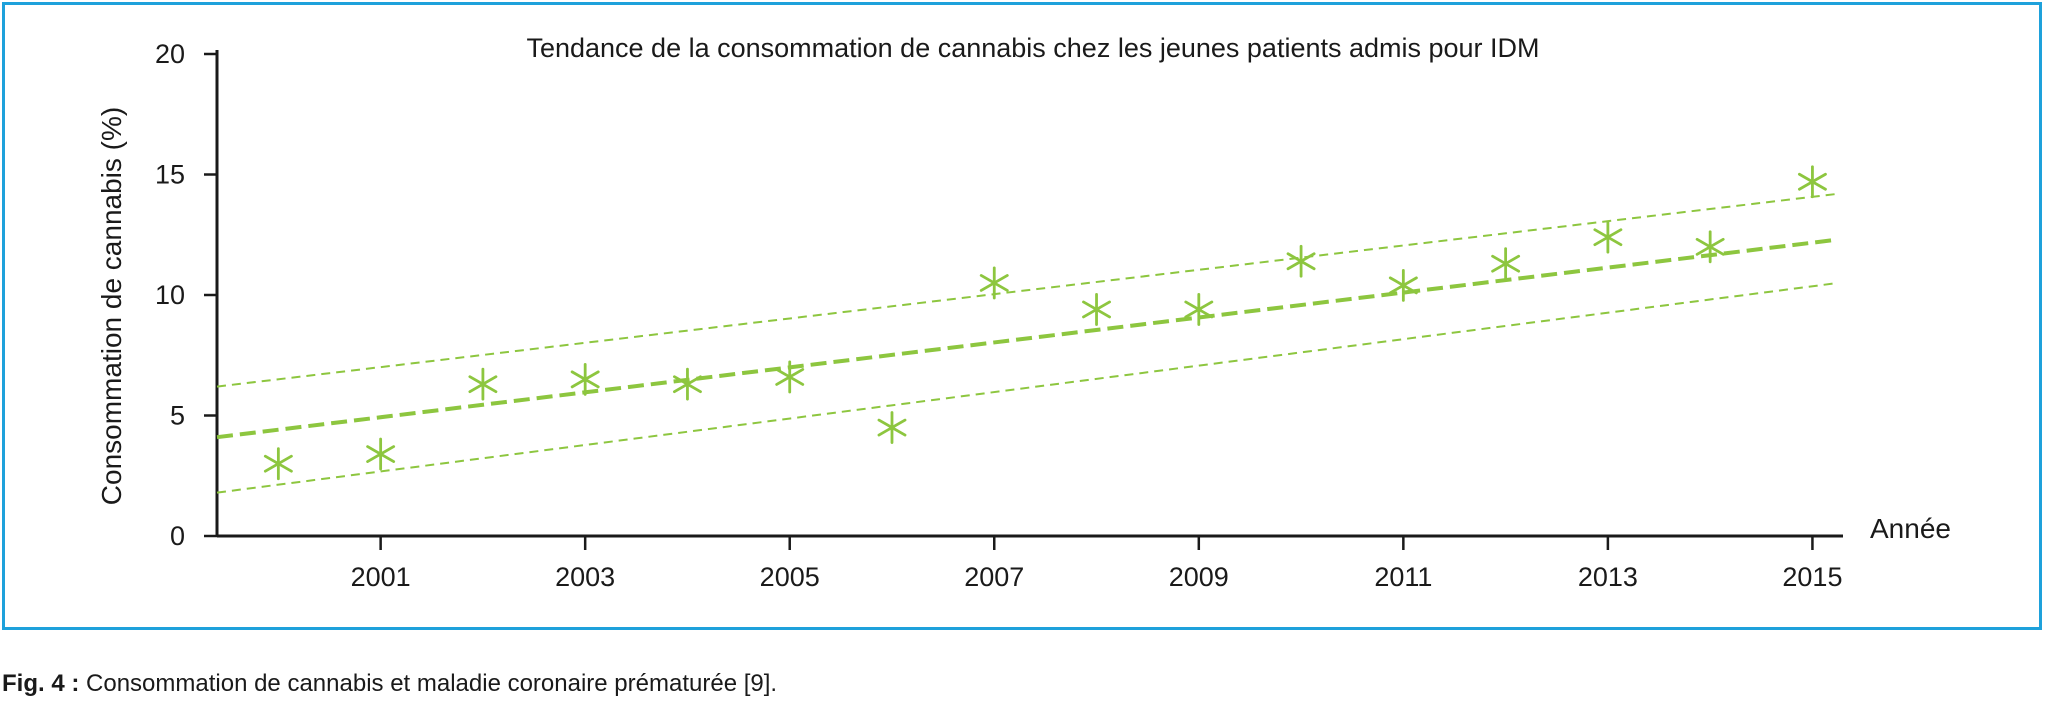  I want to click on data-point-2001, so click(381, 454).